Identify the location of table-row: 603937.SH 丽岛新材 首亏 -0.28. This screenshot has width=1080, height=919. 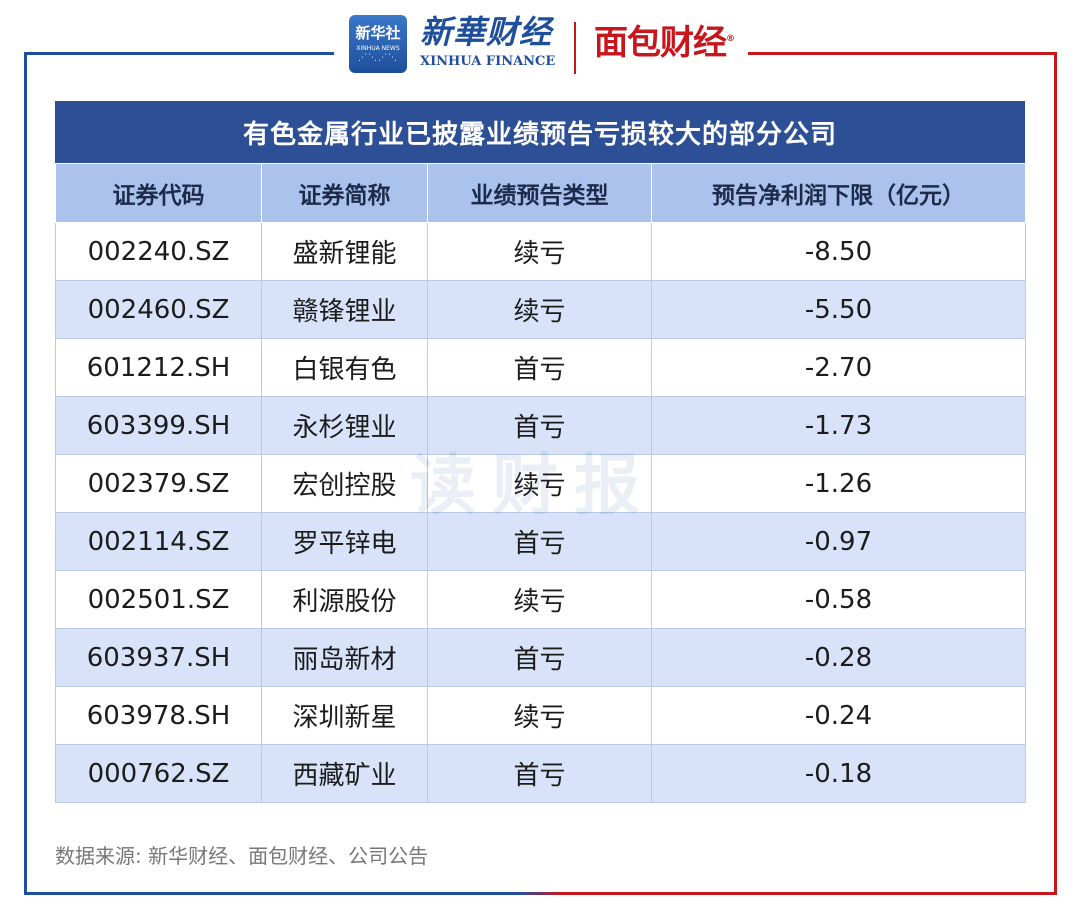
(540, 657).